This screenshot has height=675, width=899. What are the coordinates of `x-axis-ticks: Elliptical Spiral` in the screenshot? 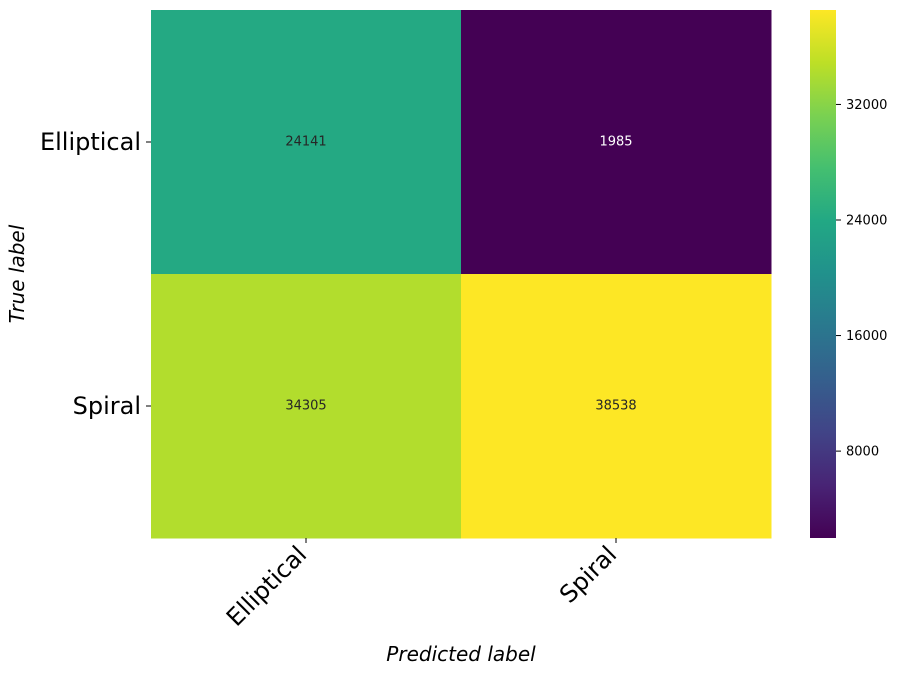 It's located at (421, 585).